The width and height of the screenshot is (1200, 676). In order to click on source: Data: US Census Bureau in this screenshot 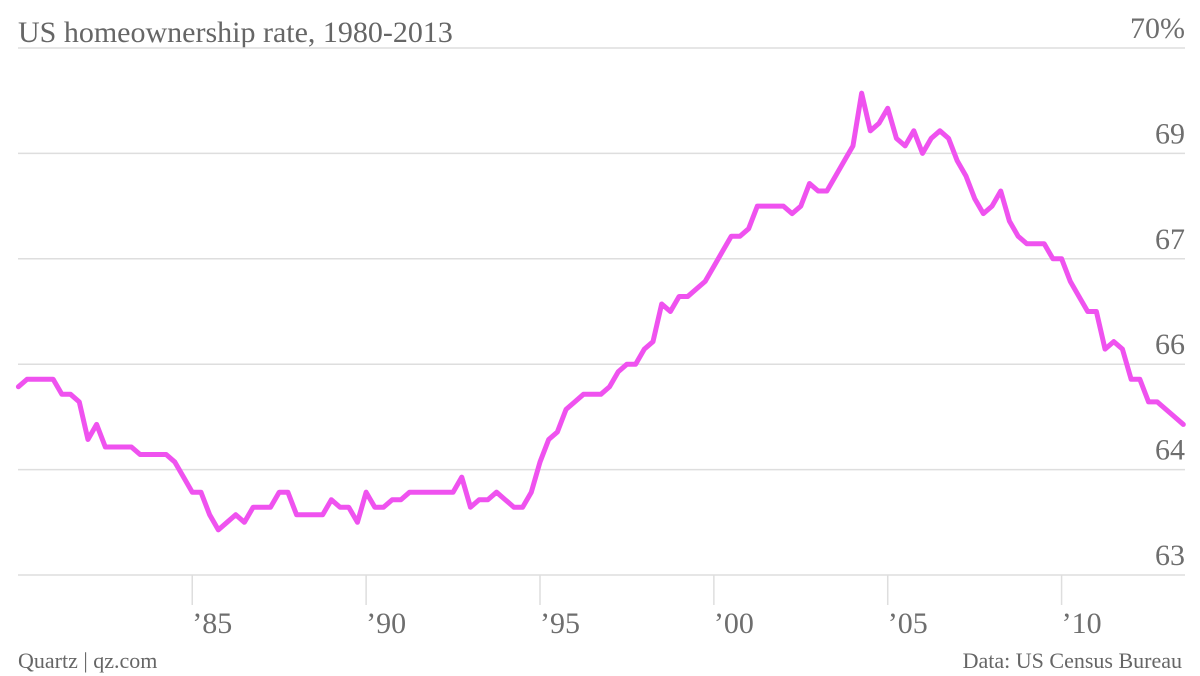, I will do `click(1072, 660)`.